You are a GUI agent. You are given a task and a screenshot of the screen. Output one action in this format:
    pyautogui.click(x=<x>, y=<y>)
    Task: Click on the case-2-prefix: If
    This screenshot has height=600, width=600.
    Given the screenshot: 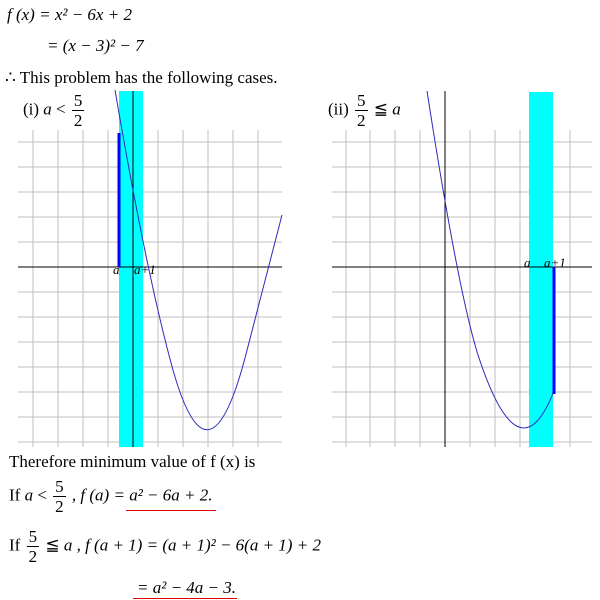 What is the action you would take?
    pyautogui.click(x=15, y=545)
    